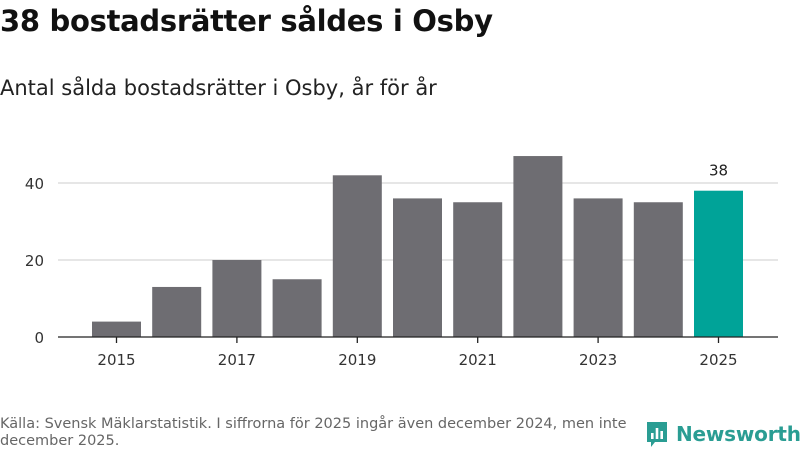  Describe the element at coordinates (297, 308) in the screenshot. I see `bar-2018` at that location.